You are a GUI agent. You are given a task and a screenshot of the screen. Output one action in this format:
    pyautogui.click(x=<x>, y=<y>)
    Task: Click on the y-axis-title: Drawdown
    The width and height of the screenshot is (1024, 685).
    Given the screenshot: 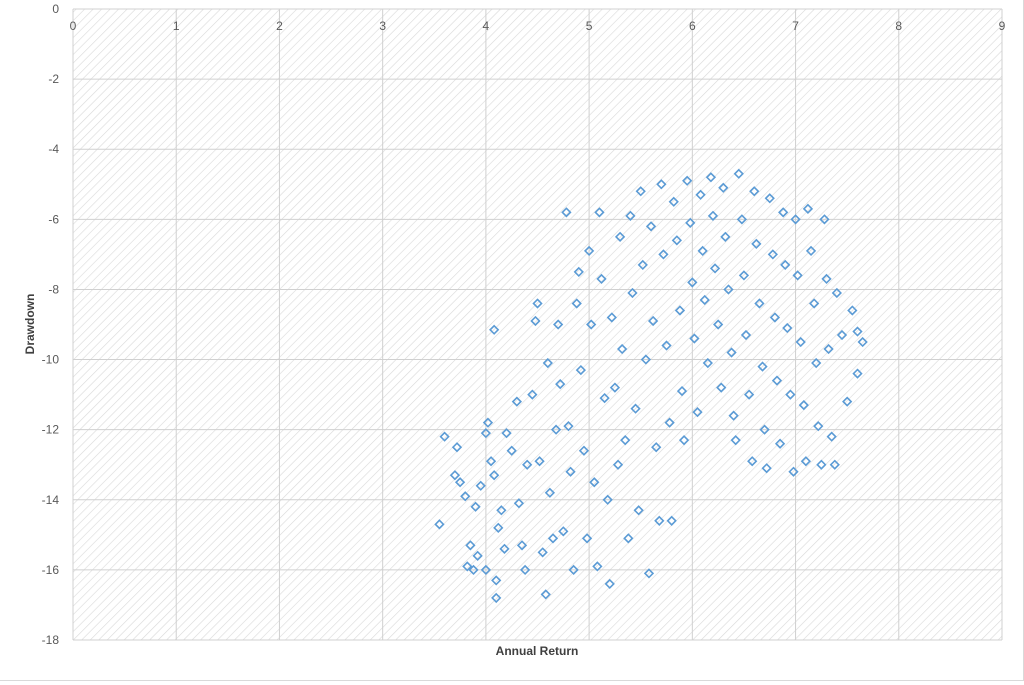 What is the action you would take?
    pyautogui.click(x=30, y=324)
    